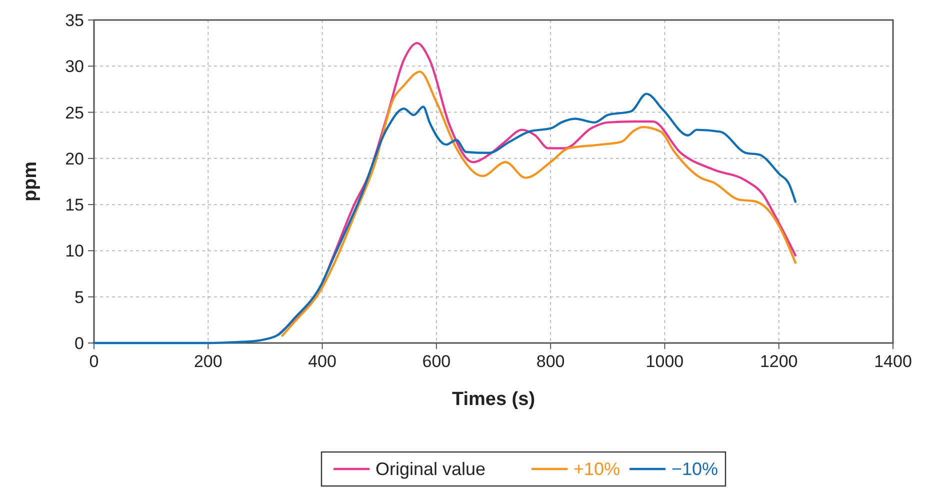 Image resolution: width=938 pixels, height=497 pixels. I want to click on y-tick-label: 30, so click(74, 66).